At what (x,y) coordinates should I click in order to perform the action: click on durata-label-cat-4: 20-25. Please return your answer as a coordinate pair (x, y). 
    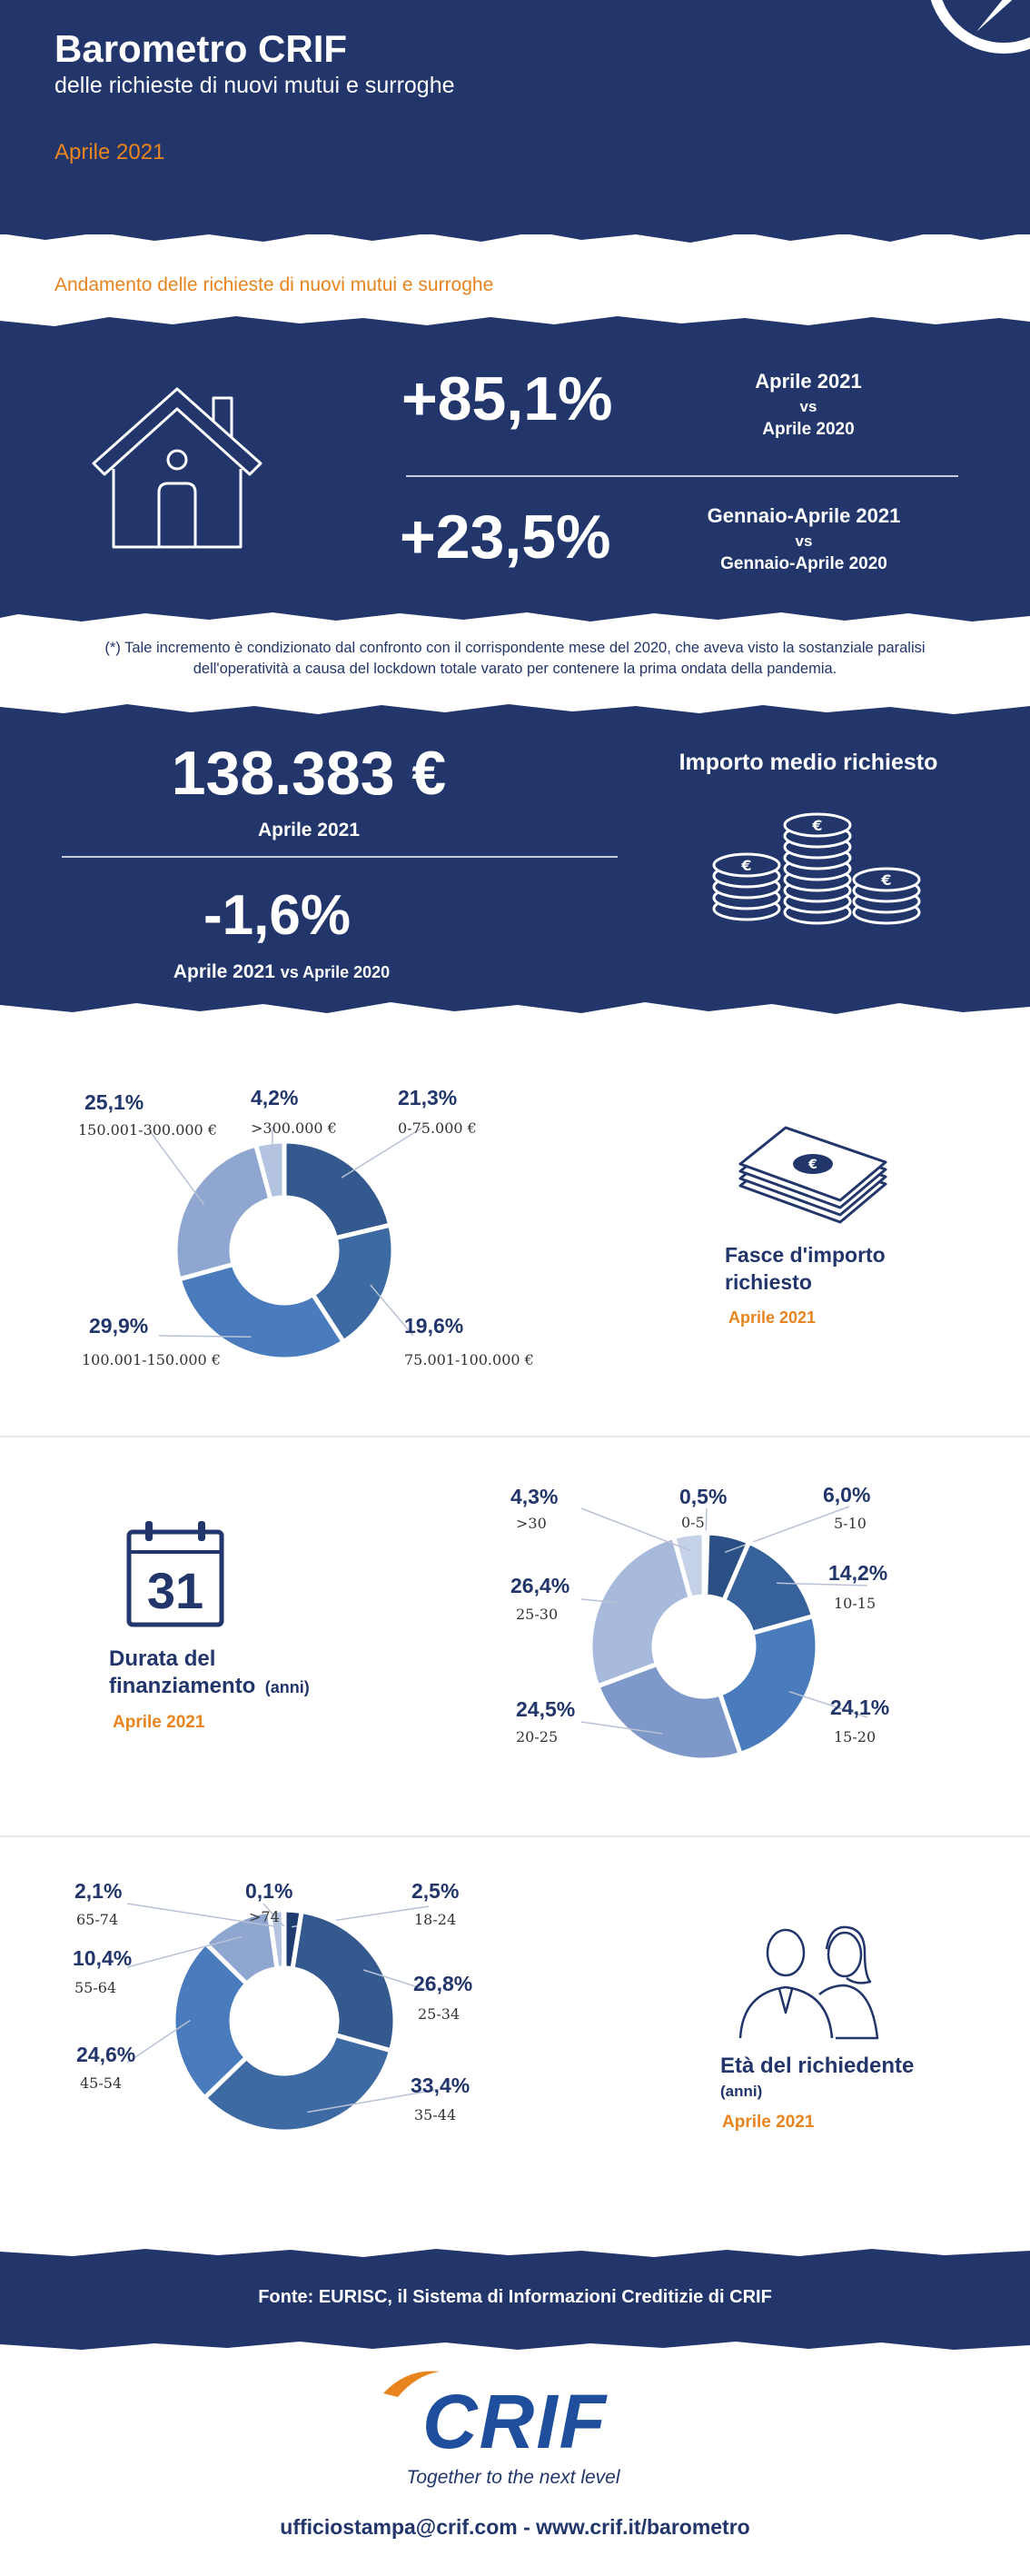
    Looking at the image, I should click on (537, 1737).